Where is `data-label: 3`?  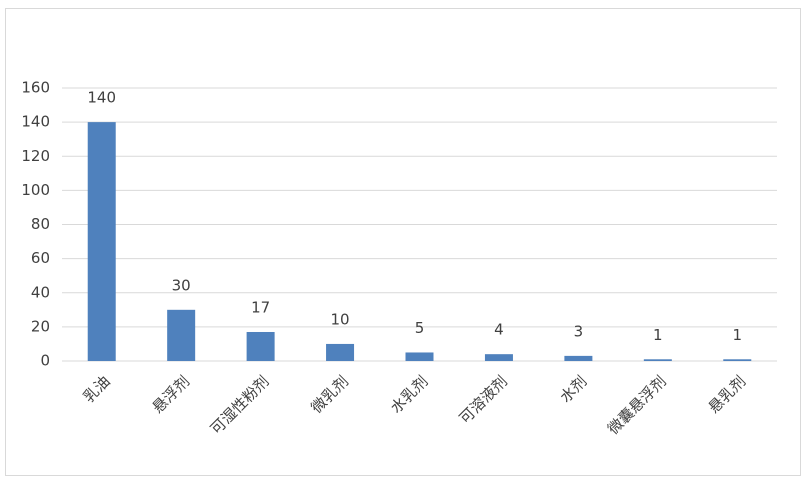
data-label: 3 is located at coordinates (579, 331).